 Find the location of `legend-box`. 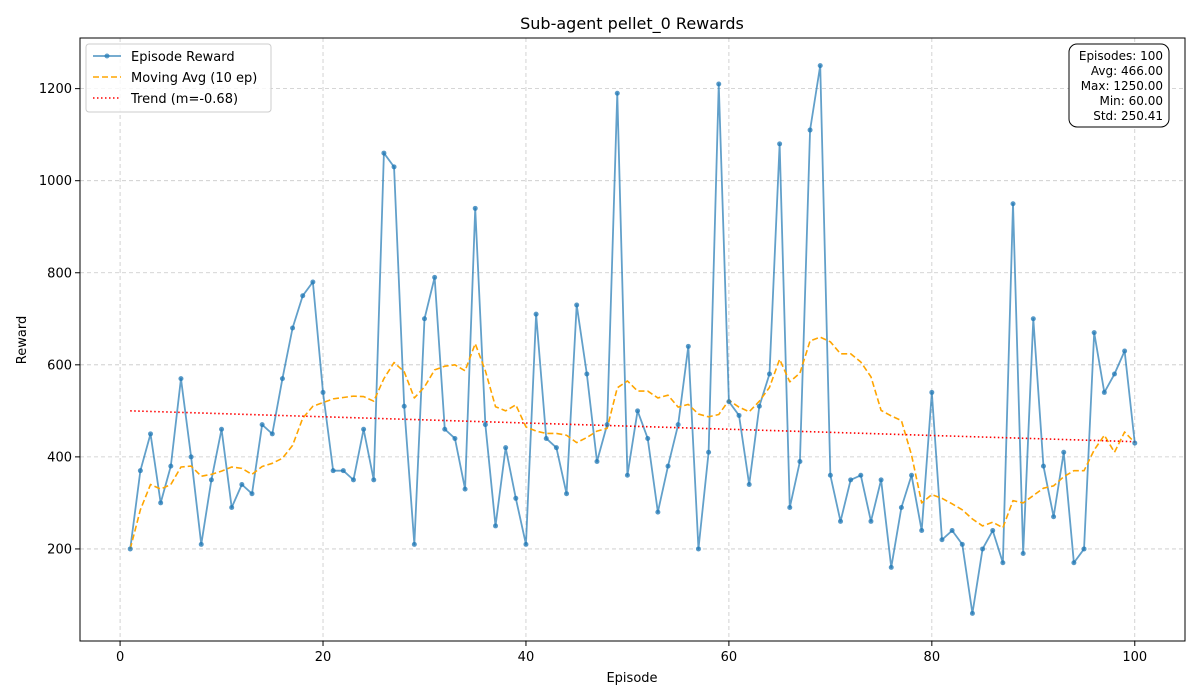

legend-box is located at coordinates (178, 78).